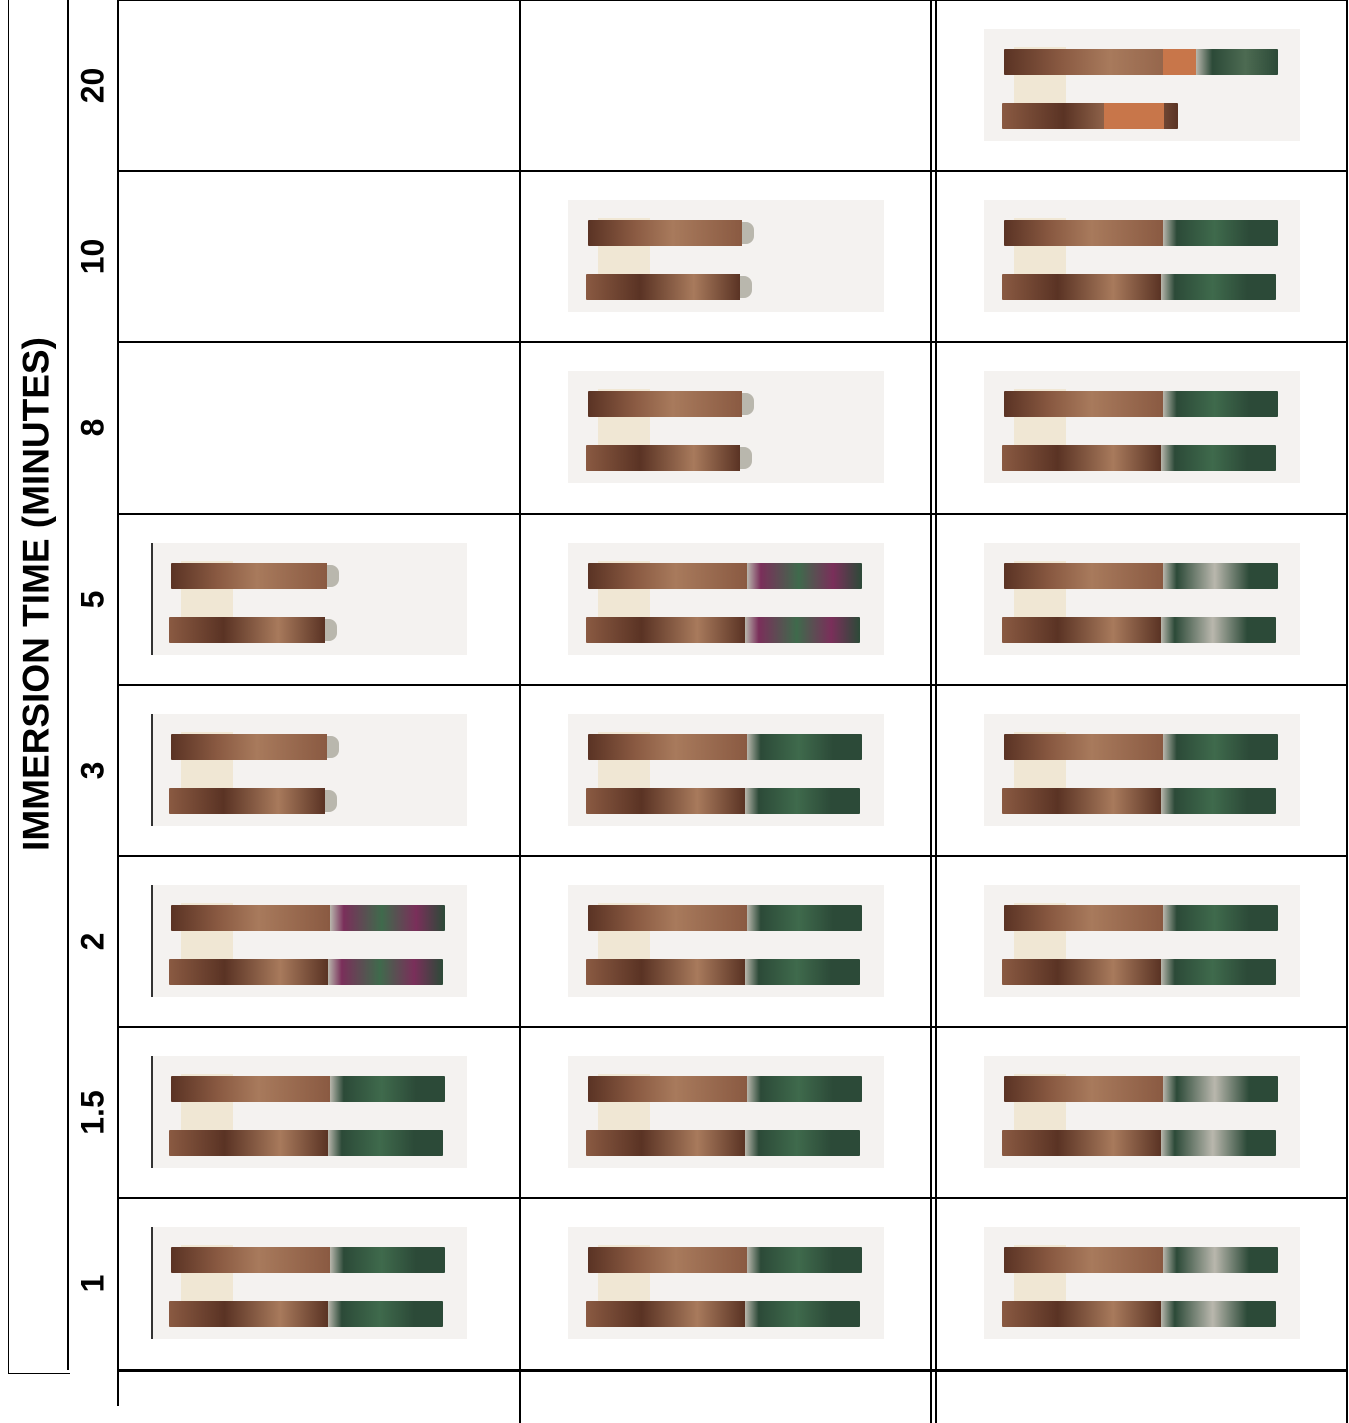 This screenshot has width=1349, height=1423. I want to click on row-label-5: 5, so click(92, 599).